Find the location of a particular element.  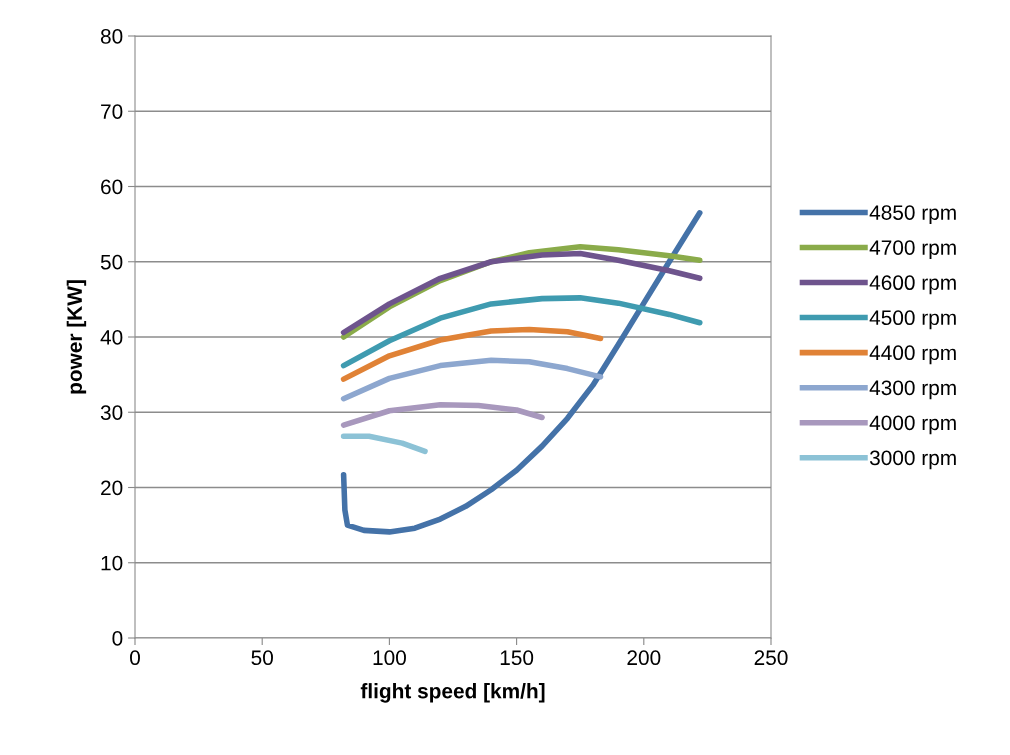

legend-label: 4500 rpm is located at coordinates (912, 320).